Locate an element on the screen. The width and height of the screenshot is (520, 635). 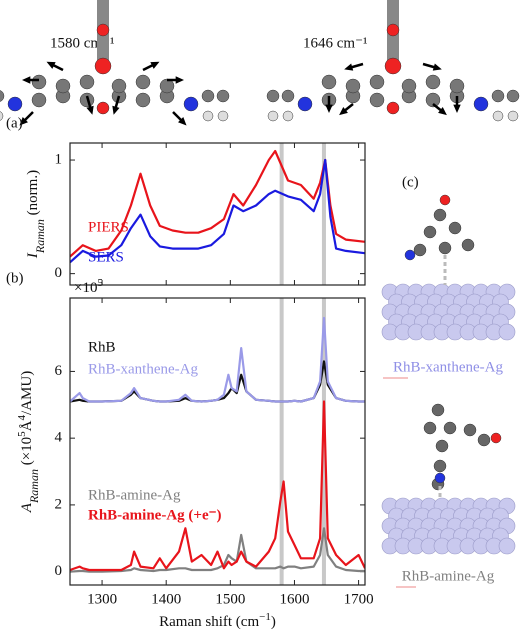
ag-atom is located at coordinates (507, 546).